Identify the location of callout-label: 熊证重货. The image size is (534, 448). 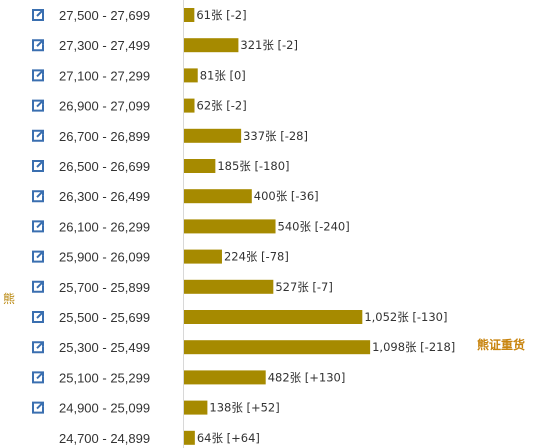
(501, 344).